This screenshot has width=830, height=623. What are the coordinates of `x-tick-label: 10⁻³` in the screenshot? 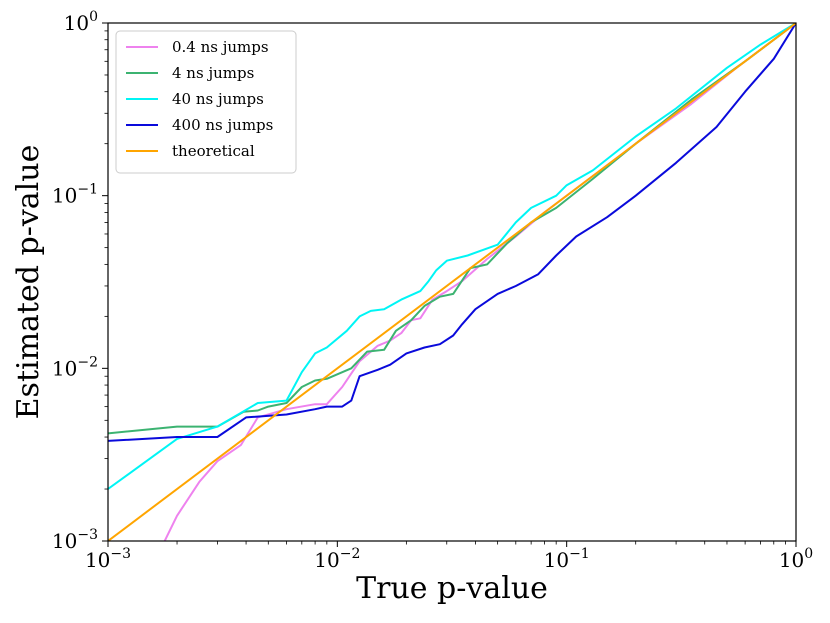 It's located at (108, 559).